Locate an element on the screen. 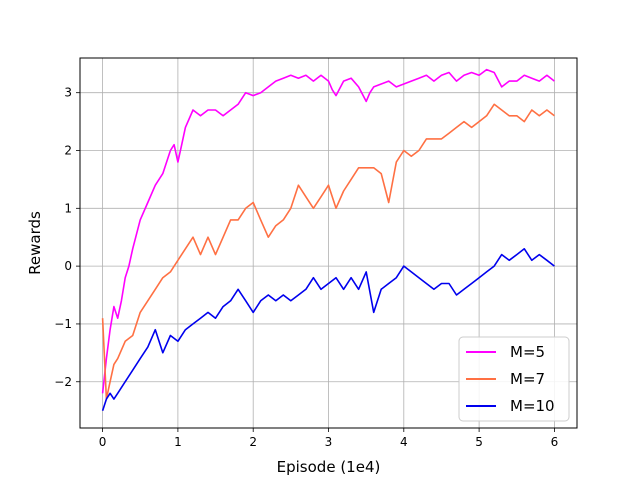 Image resolution: width=641 pixels, height=482 pixels. x-tick-label: 4 is located at coordinates (404, 442).